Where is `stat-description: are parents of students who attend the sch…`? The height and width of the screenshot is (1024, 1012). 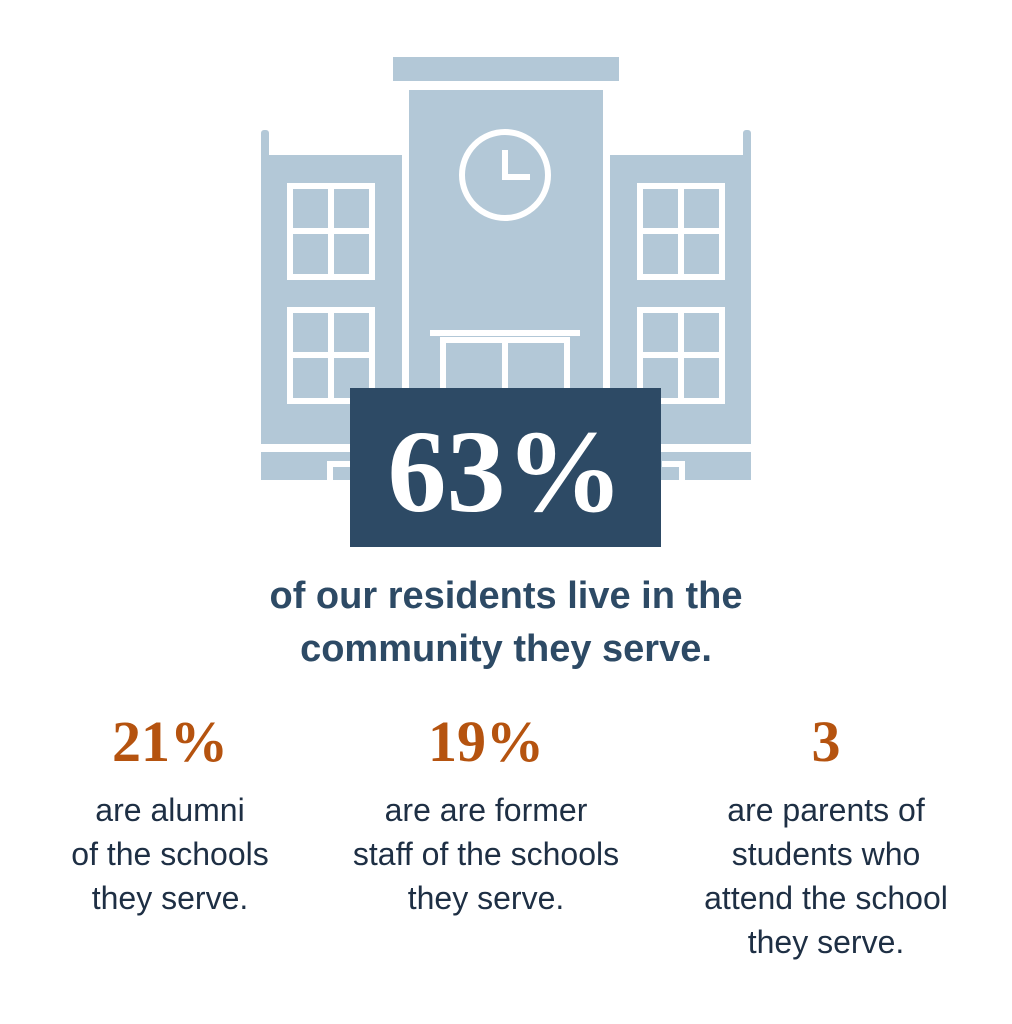
stat-description: are parents of students who attend the sch… is located at coordinates (826, 876).